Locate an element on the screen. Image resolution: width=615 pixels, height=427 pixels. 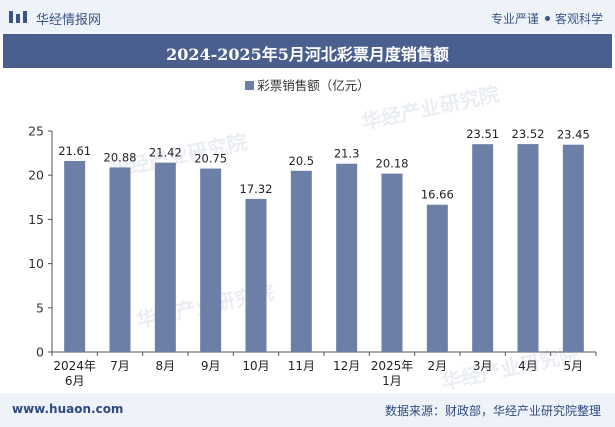
legend-label: 彩票销售额（亿元） is located at coordinates (313, 85).